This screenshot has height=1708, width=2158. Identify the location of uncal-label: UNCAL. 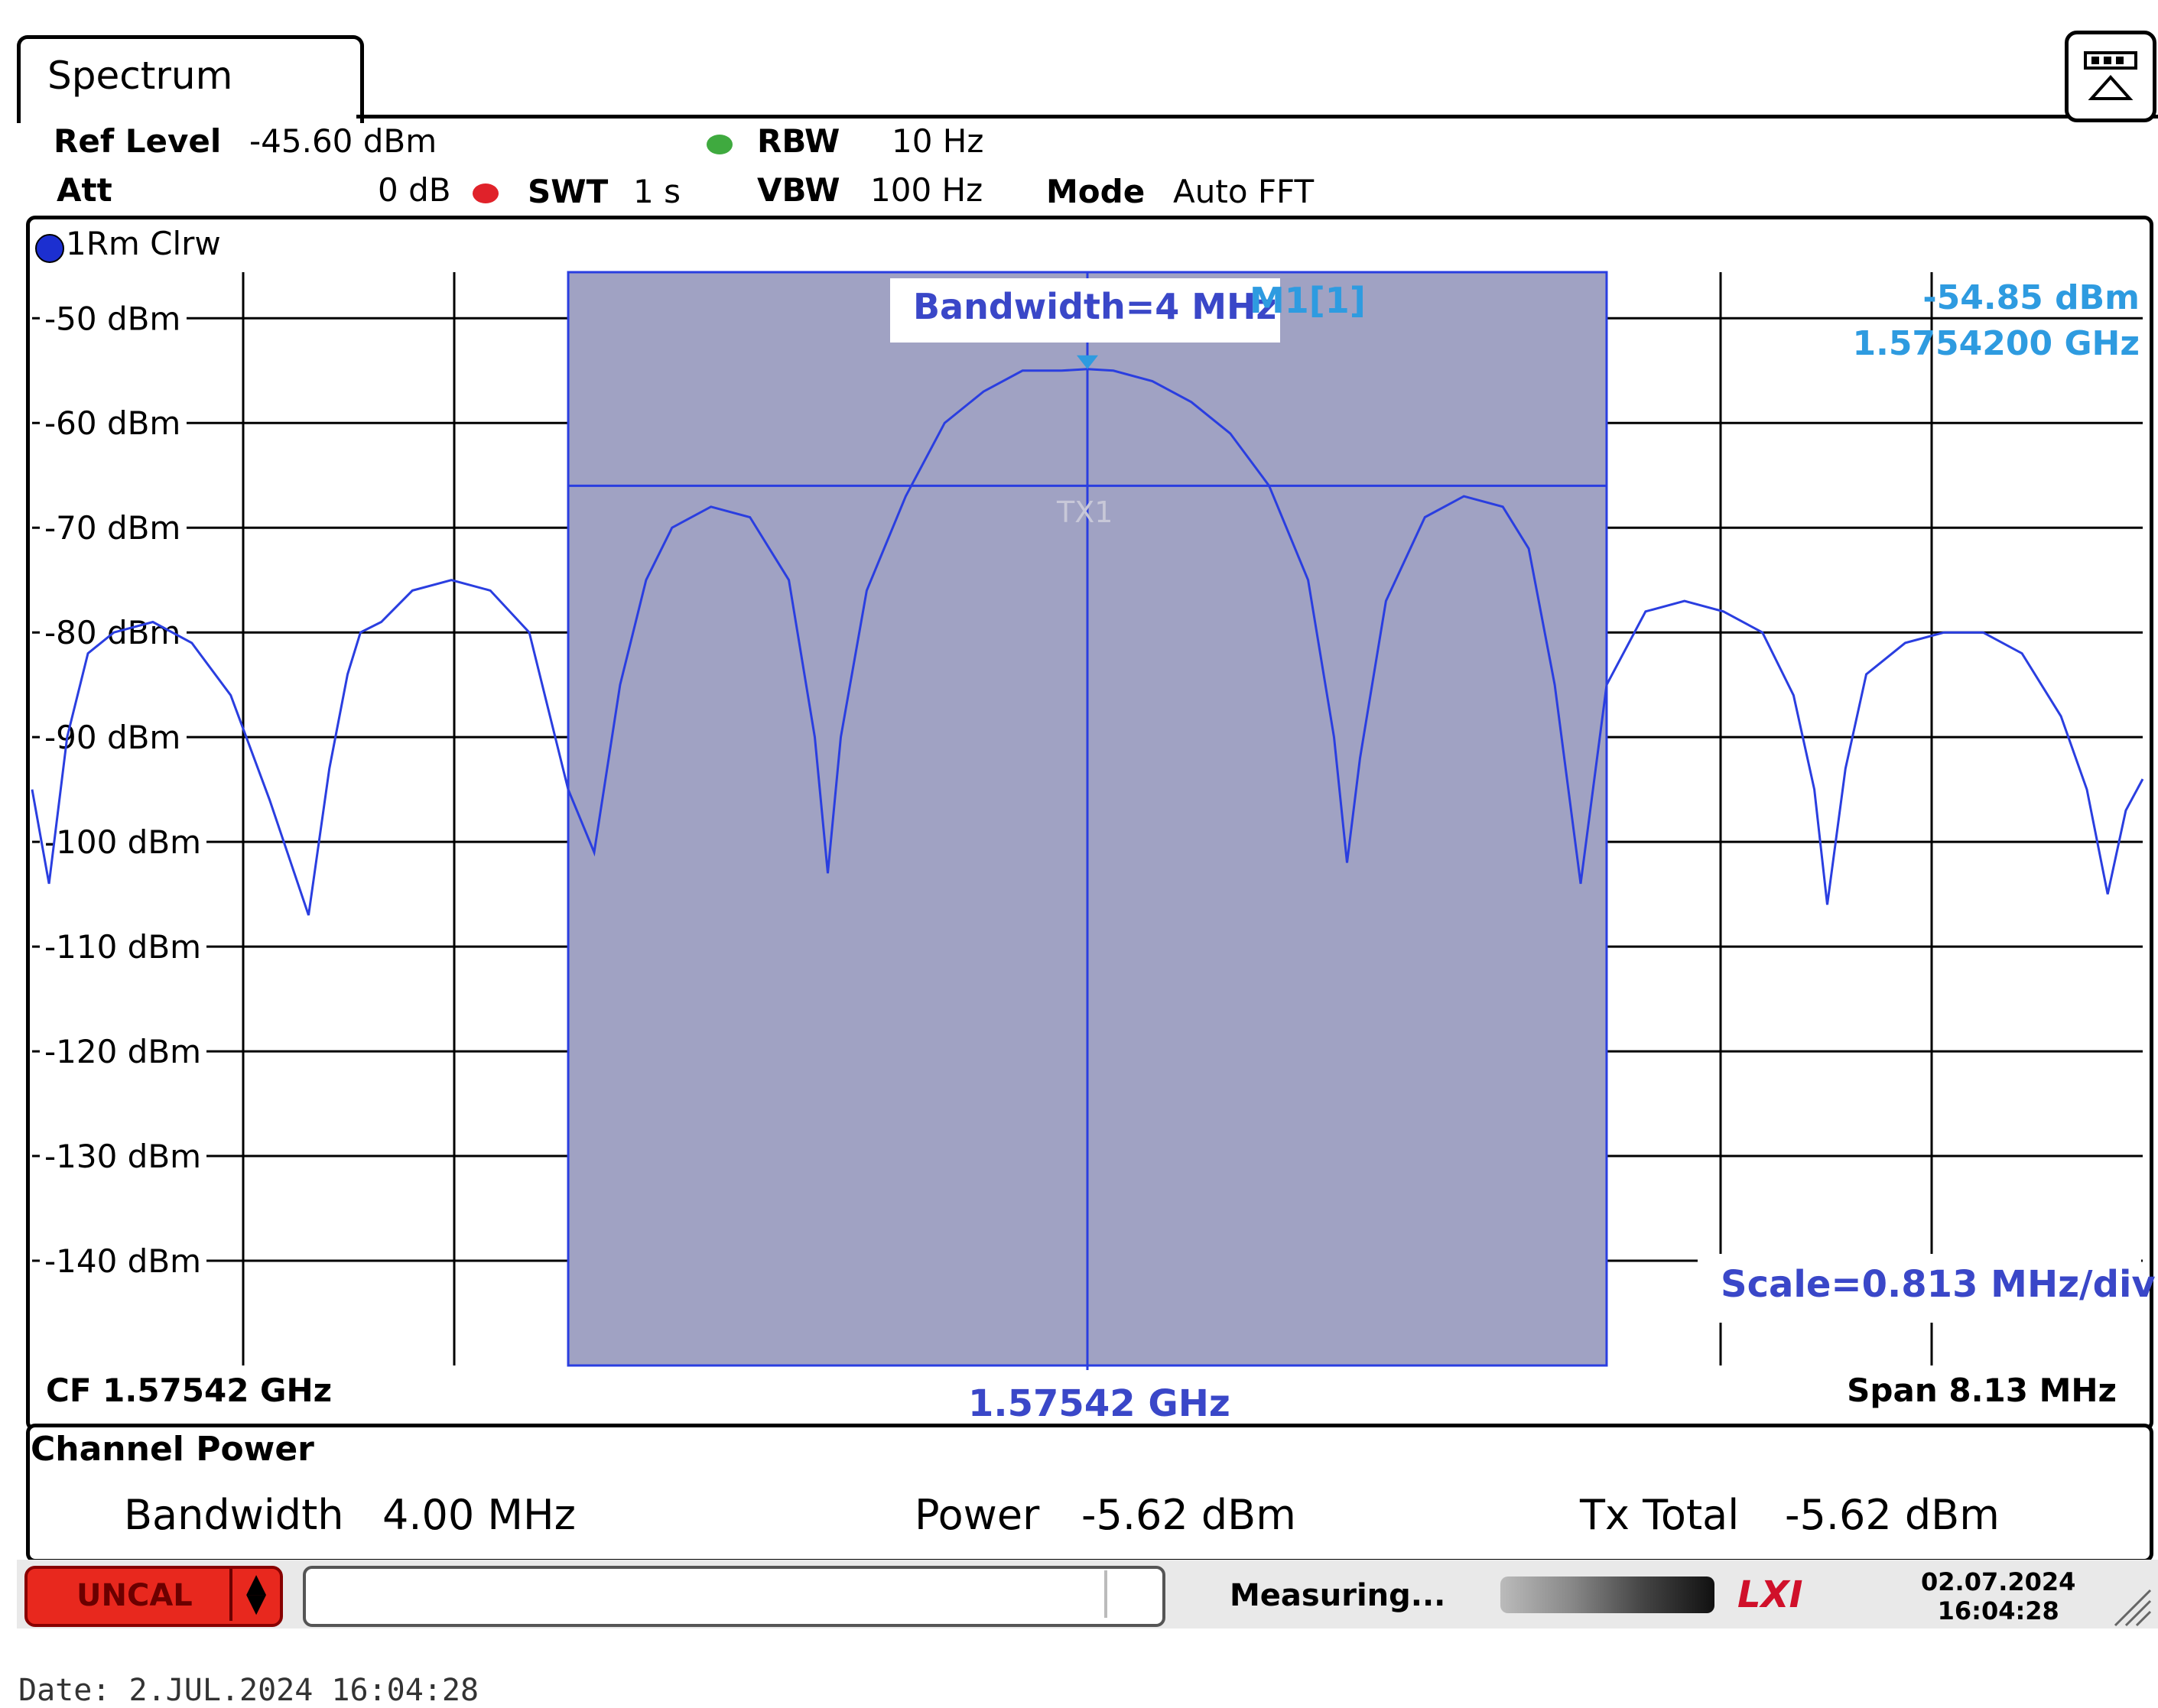
(134, 1595).